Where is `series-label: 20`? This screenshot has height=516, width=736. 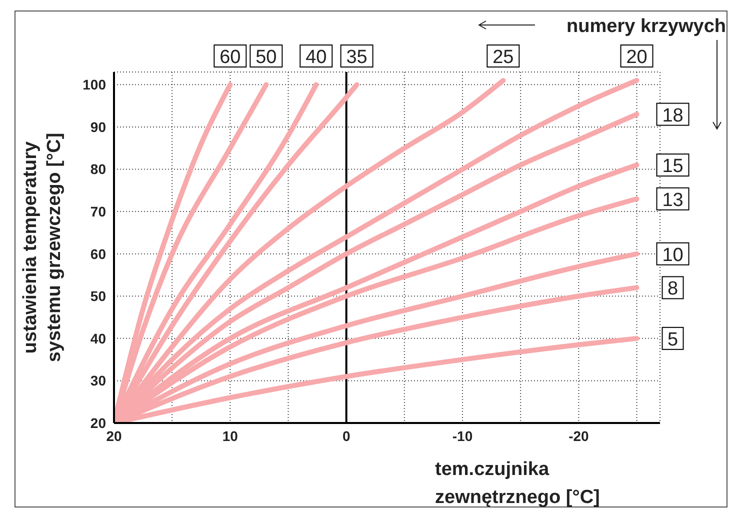
series-label: 20 is located at coordinates (637, 57).